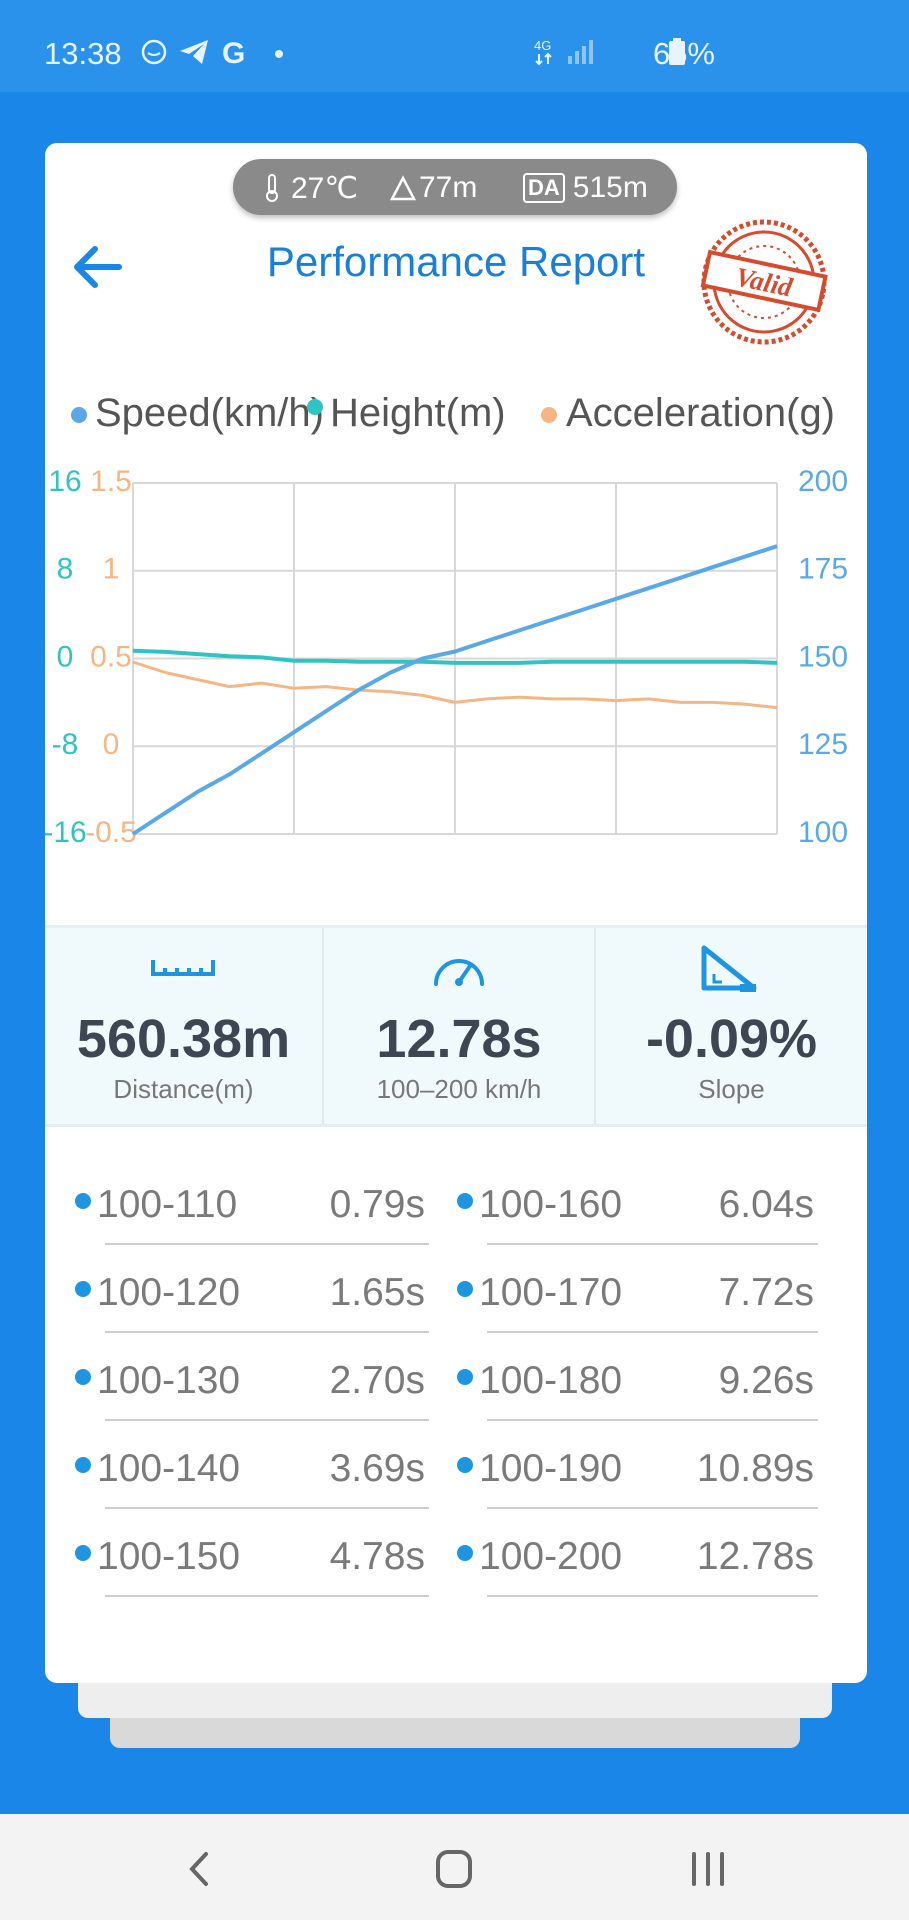 Image resolution: width=909 pixels, height=1920 pixels. I want to click on home-nav-icon, so click(454, 1869).